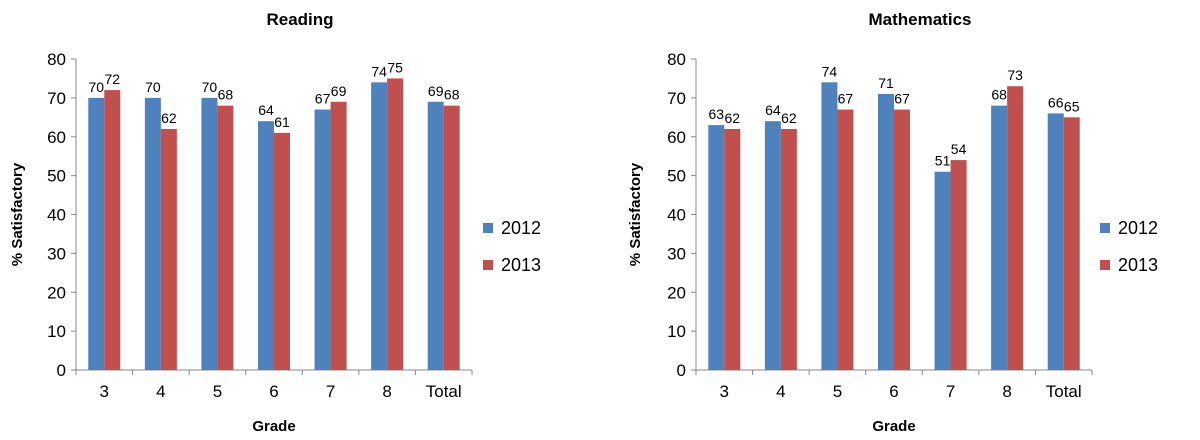 The width and height of the screenshot is (1200, 440). Describe the element at coordinates (56, 292) in the screenshot. I see `y-tick-label: 20` at that location.